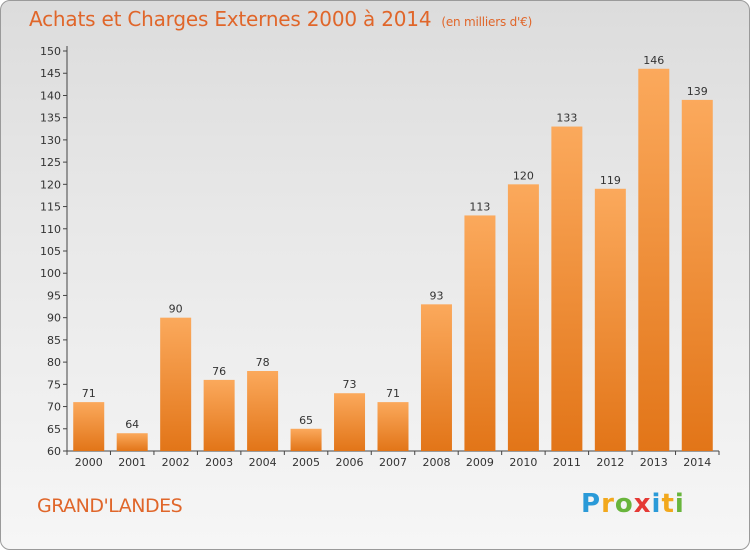  Describe the element at coordinates (668, 504) in the screenshot. I see `logo-letter: t` at that location.